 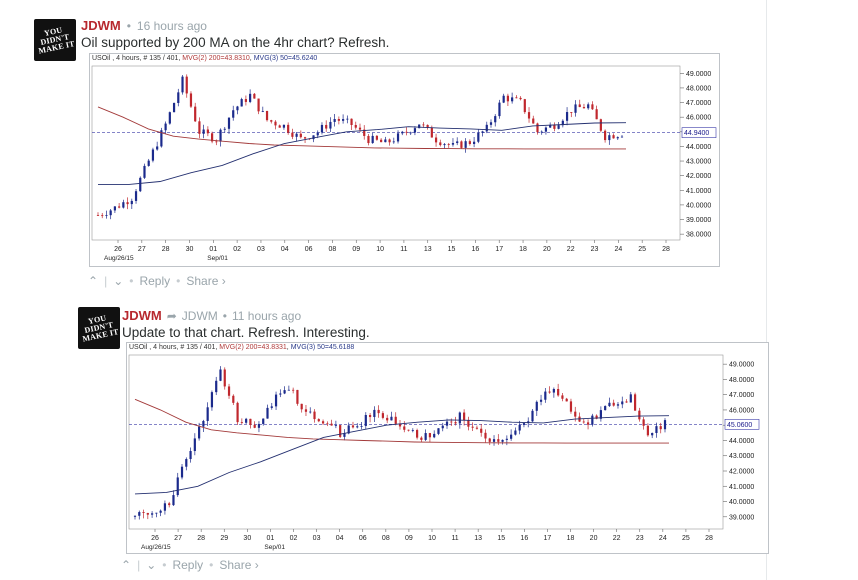 I want to click on avatar-logo-text: YOU DIDN'T MAKE IT, so click(x=100, y=328).